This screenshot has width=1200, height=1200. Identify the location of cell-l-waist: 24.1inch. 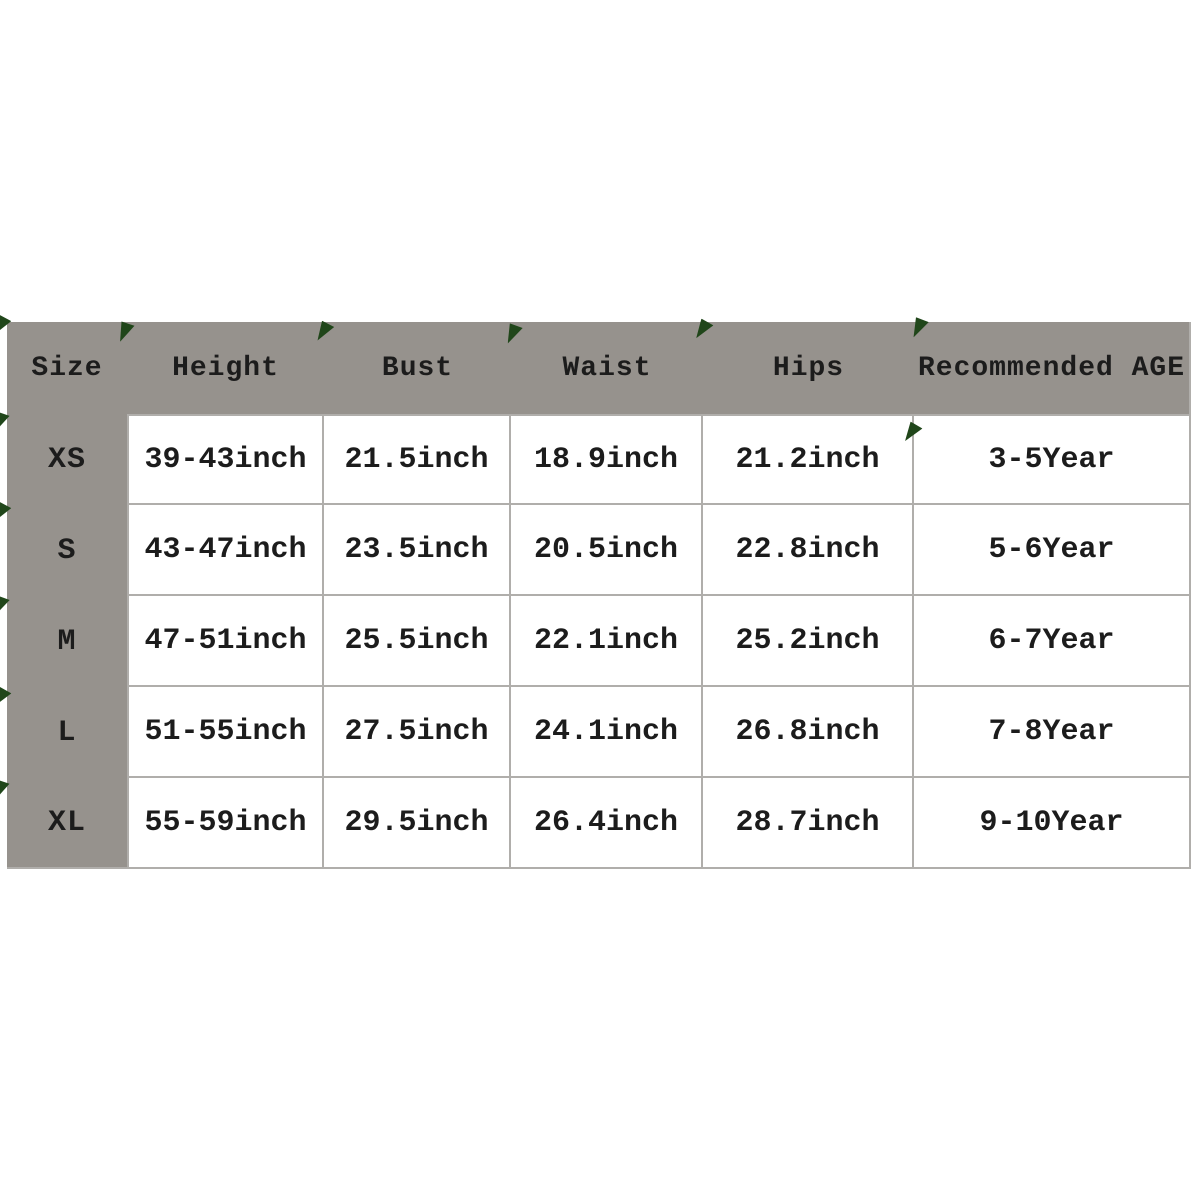
(607, 732).